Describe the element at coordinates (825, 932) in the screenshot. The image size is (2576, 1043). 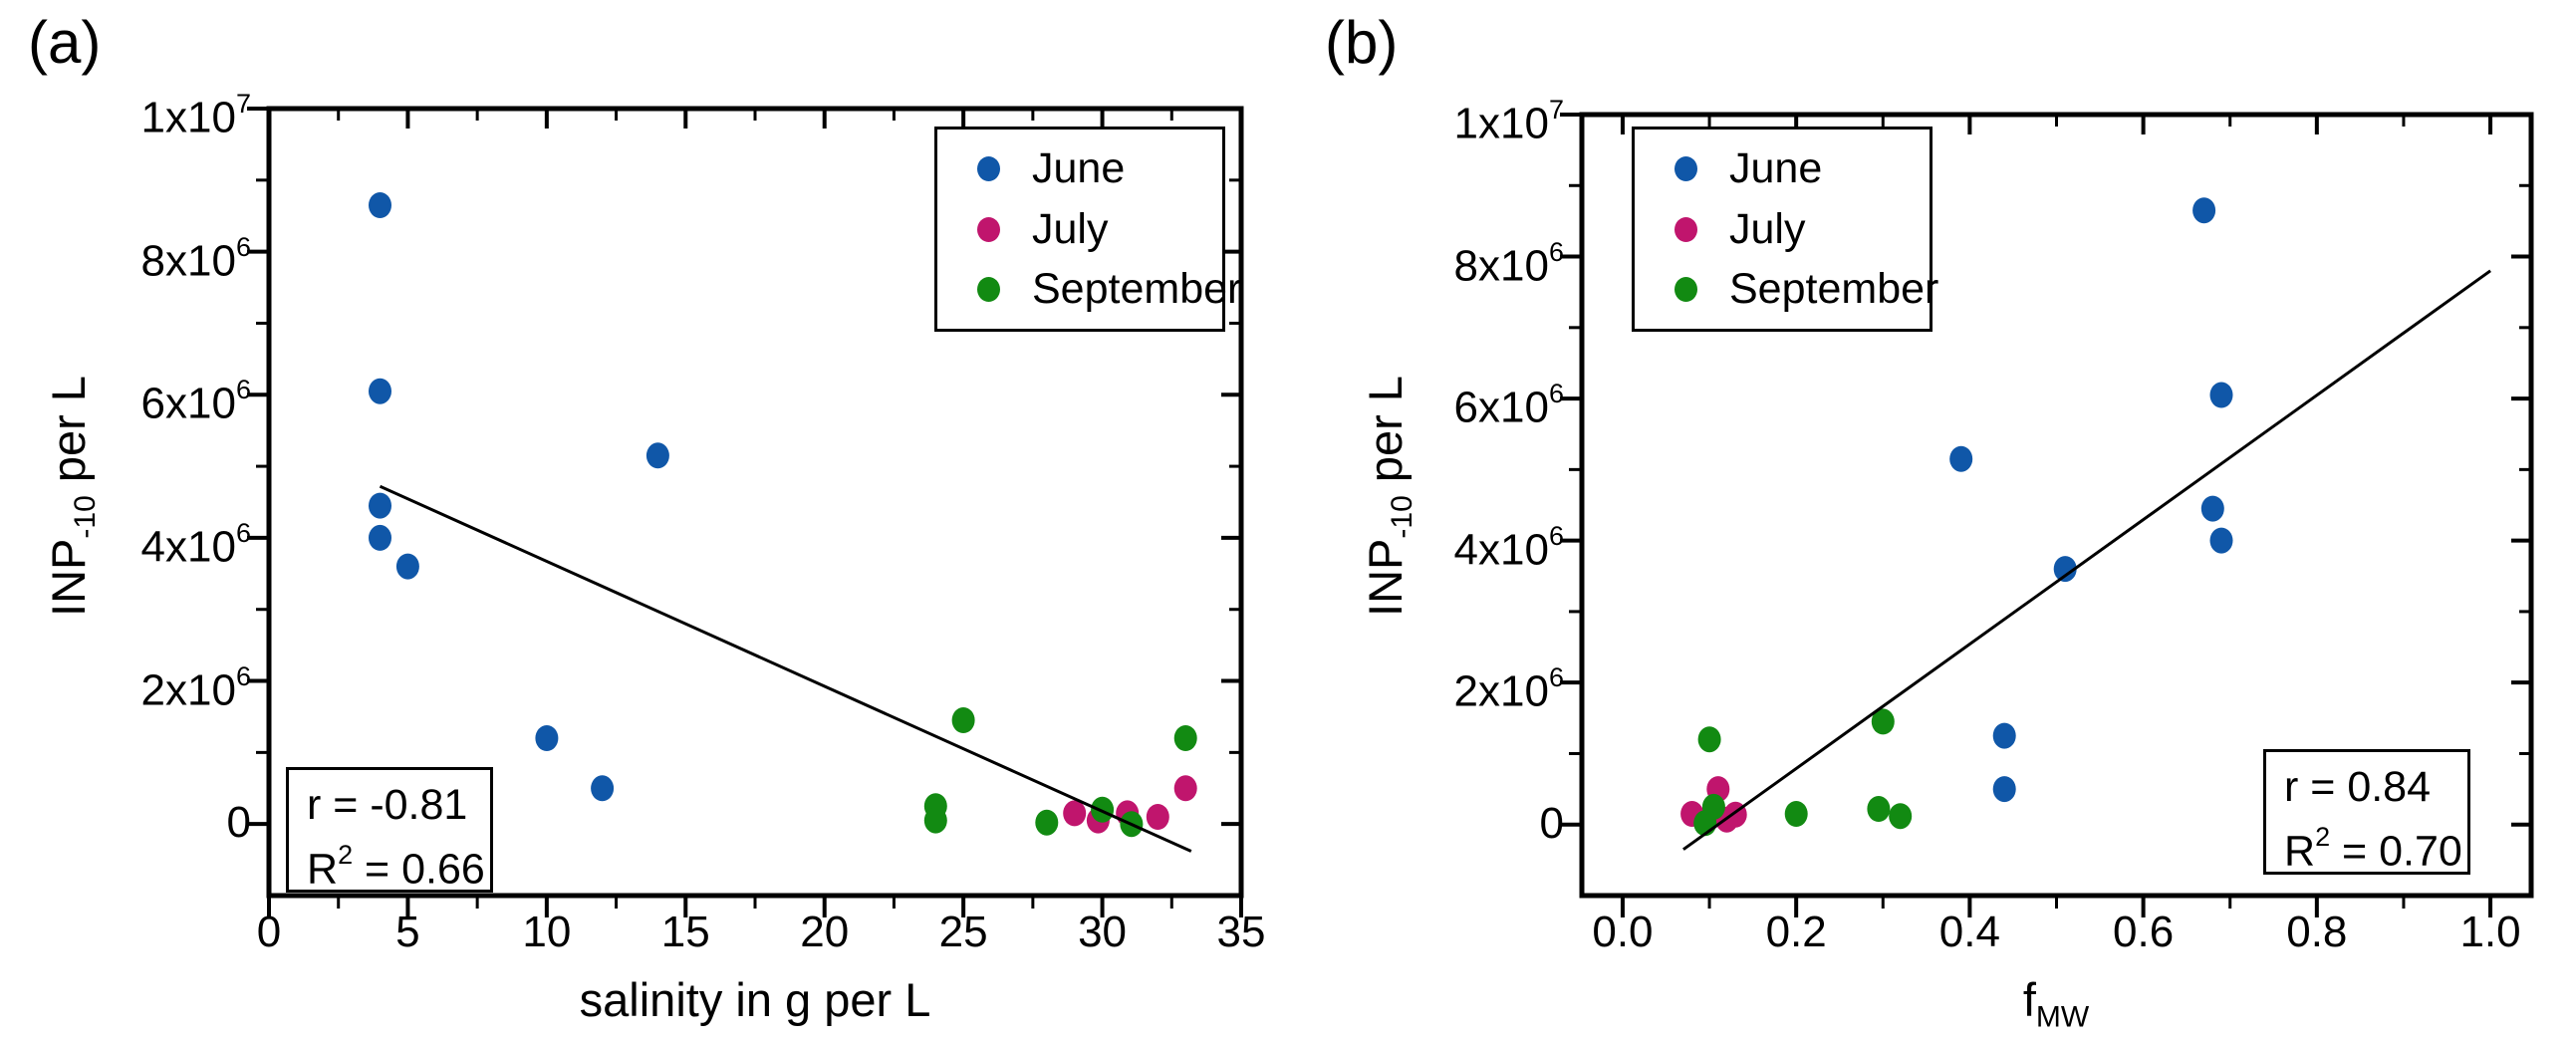
I see `x-tick-label: 20` at that location.